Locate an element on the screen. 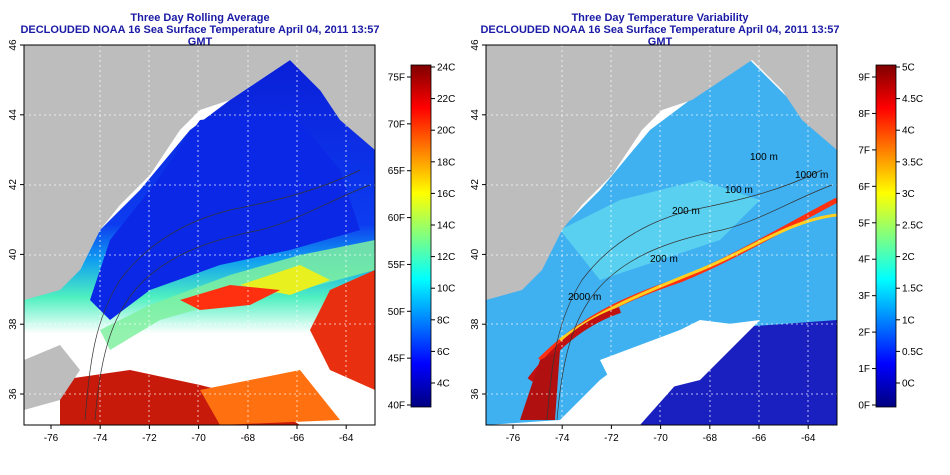 The height and width of the screenshot is (475, 950). right-title-line1: Three Day Temperature Variability is located at coordinates (660, 18).